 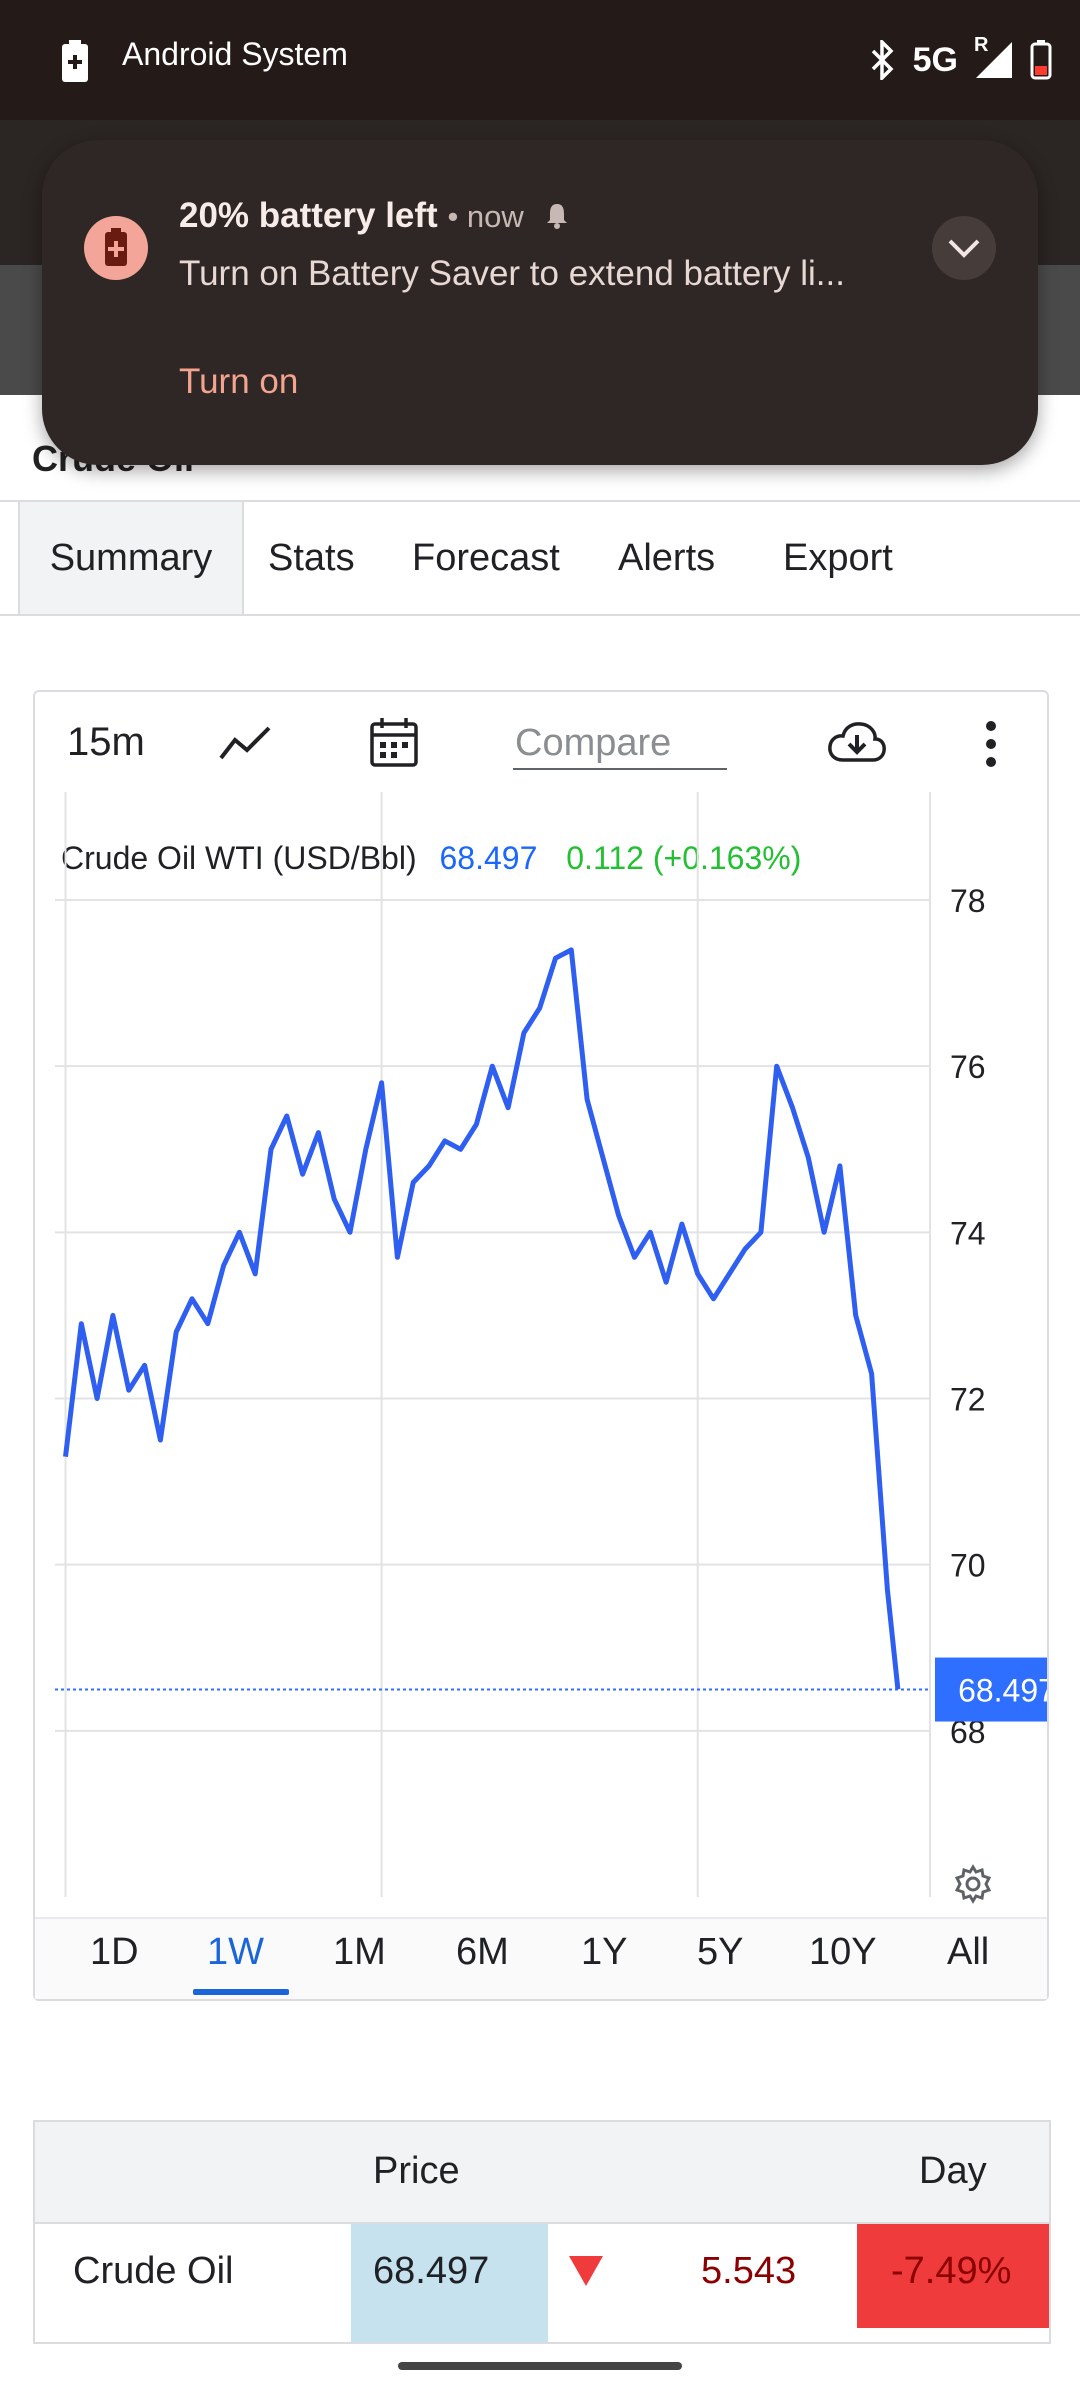 I want to click on chevron-down-icon, so click(x=964, y=248).